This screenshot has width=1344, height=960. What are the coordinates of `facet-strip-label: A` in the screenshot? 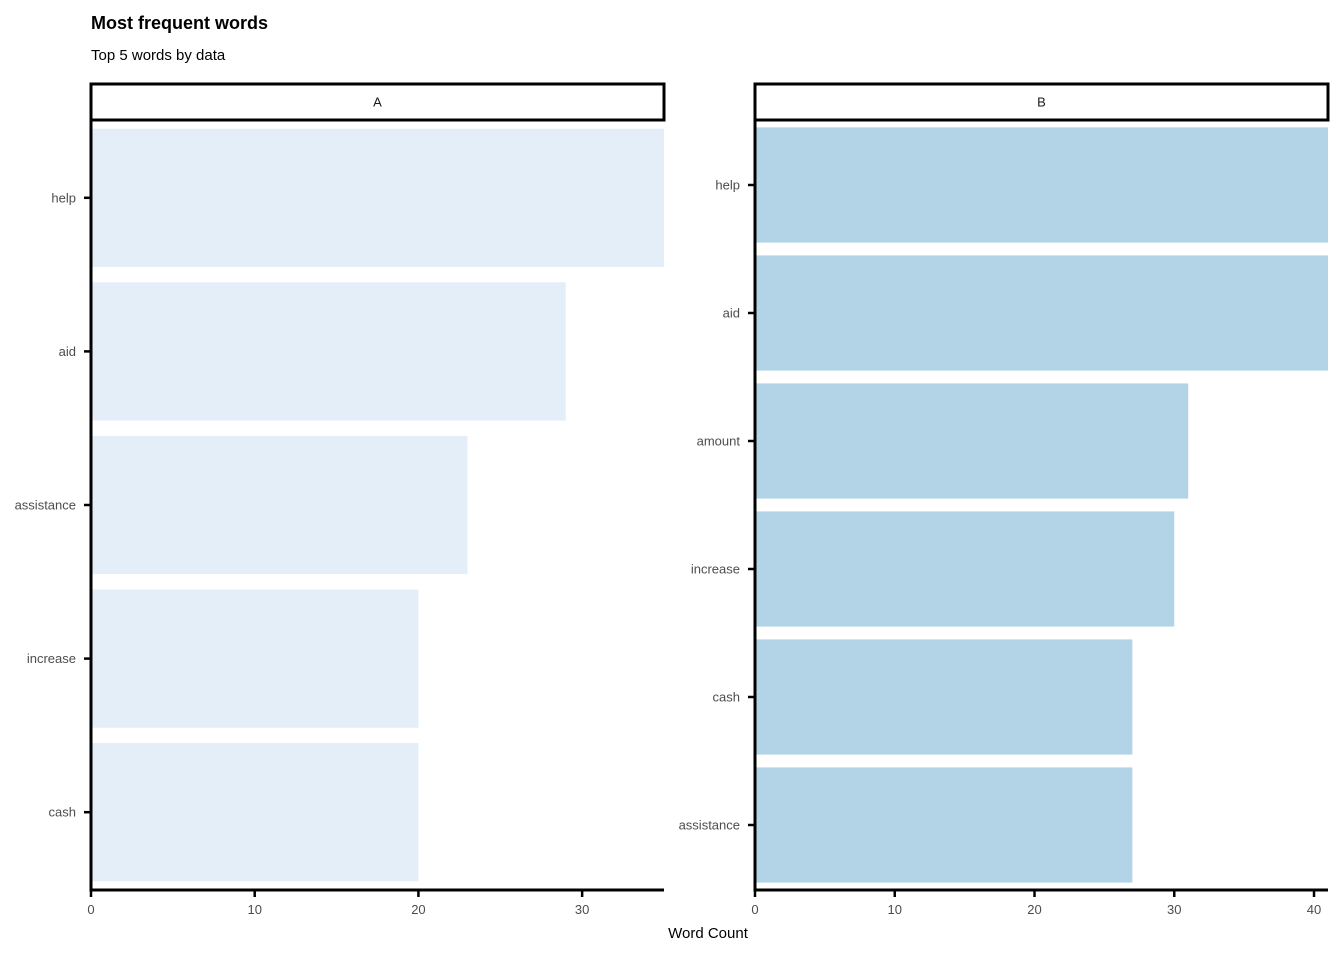 It's located at (377, 102).